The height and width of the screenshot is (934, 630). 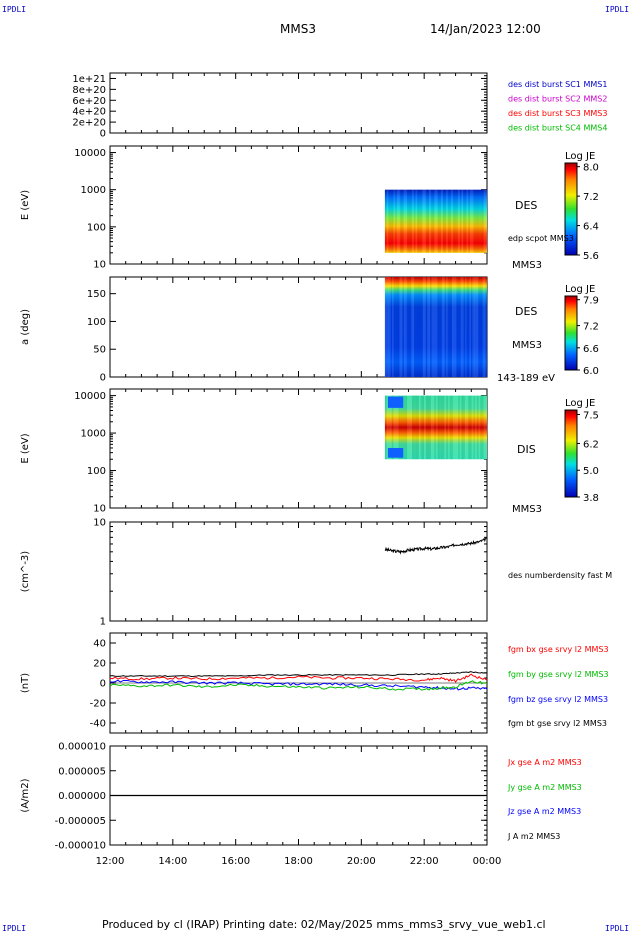 What do you see at coordinates (558, 699) in the screenshot?
I see `bfield-legend-blue: fgm bz gse srvy l2 MMS3` at bounding box center [558, 699].